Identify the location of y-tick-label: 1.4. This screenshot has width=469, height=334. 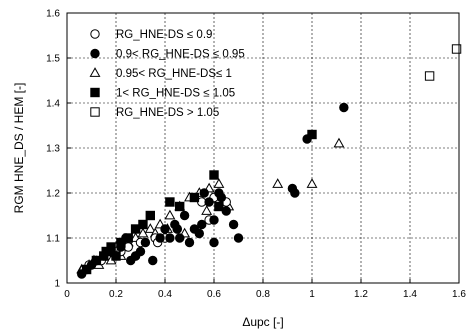
(53, 104).